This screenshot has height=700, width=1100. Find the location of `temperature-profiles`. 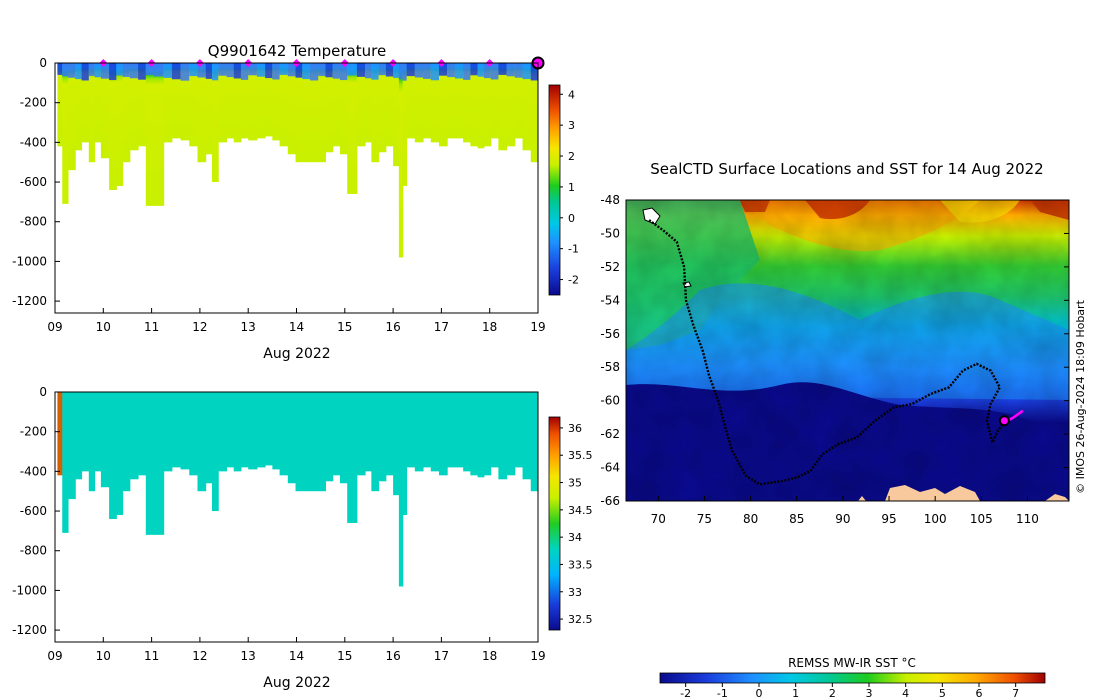

temperature-profiles is located at coordinates (297, 160).